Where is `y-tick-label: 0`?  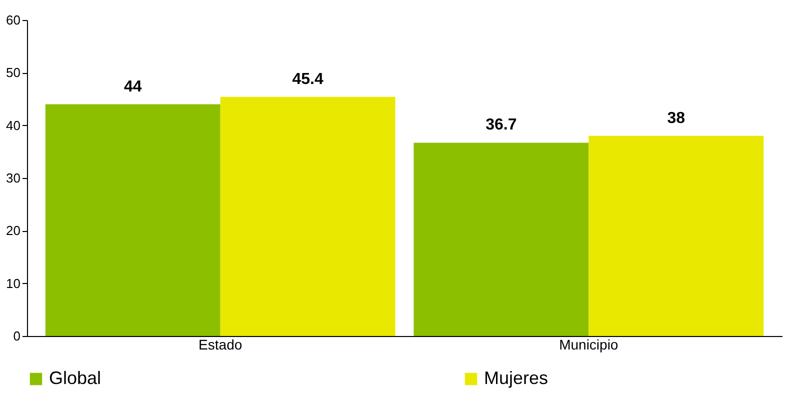
y-tick-label: 0 is located at coordinates (16, 336).